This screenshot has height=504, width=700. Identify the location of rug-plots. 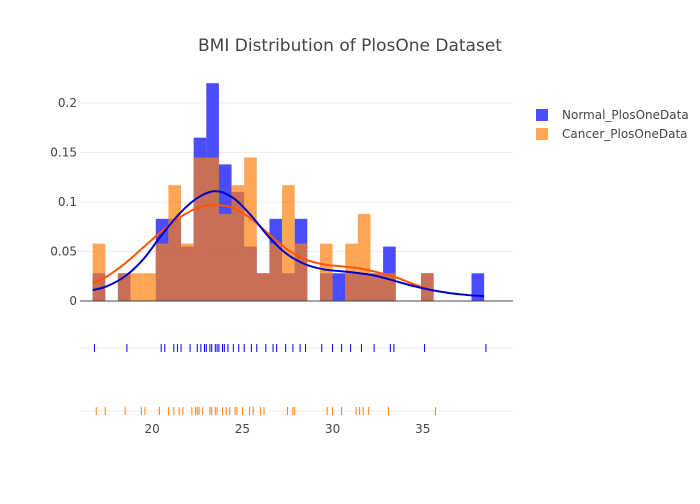
(290, 379).